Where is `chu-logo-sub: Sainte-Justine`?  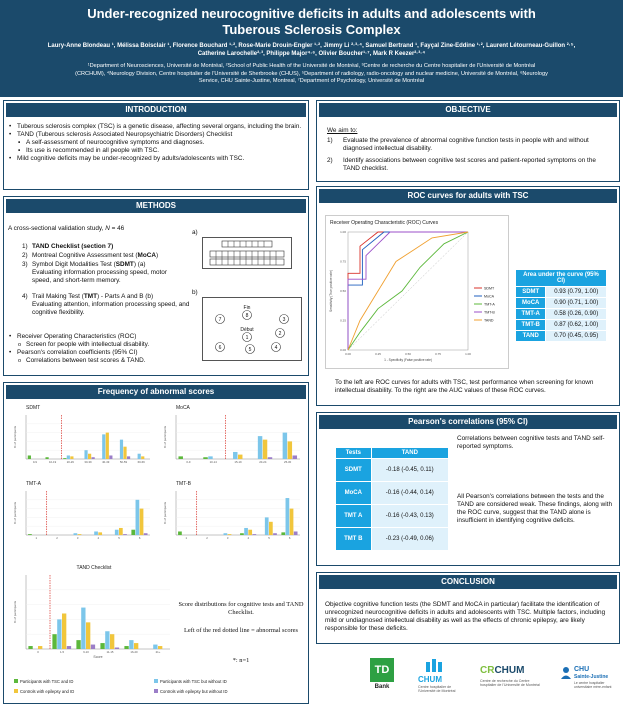
chu-logo-sub: Sainte-Justine is located at coordinates (591, 677).